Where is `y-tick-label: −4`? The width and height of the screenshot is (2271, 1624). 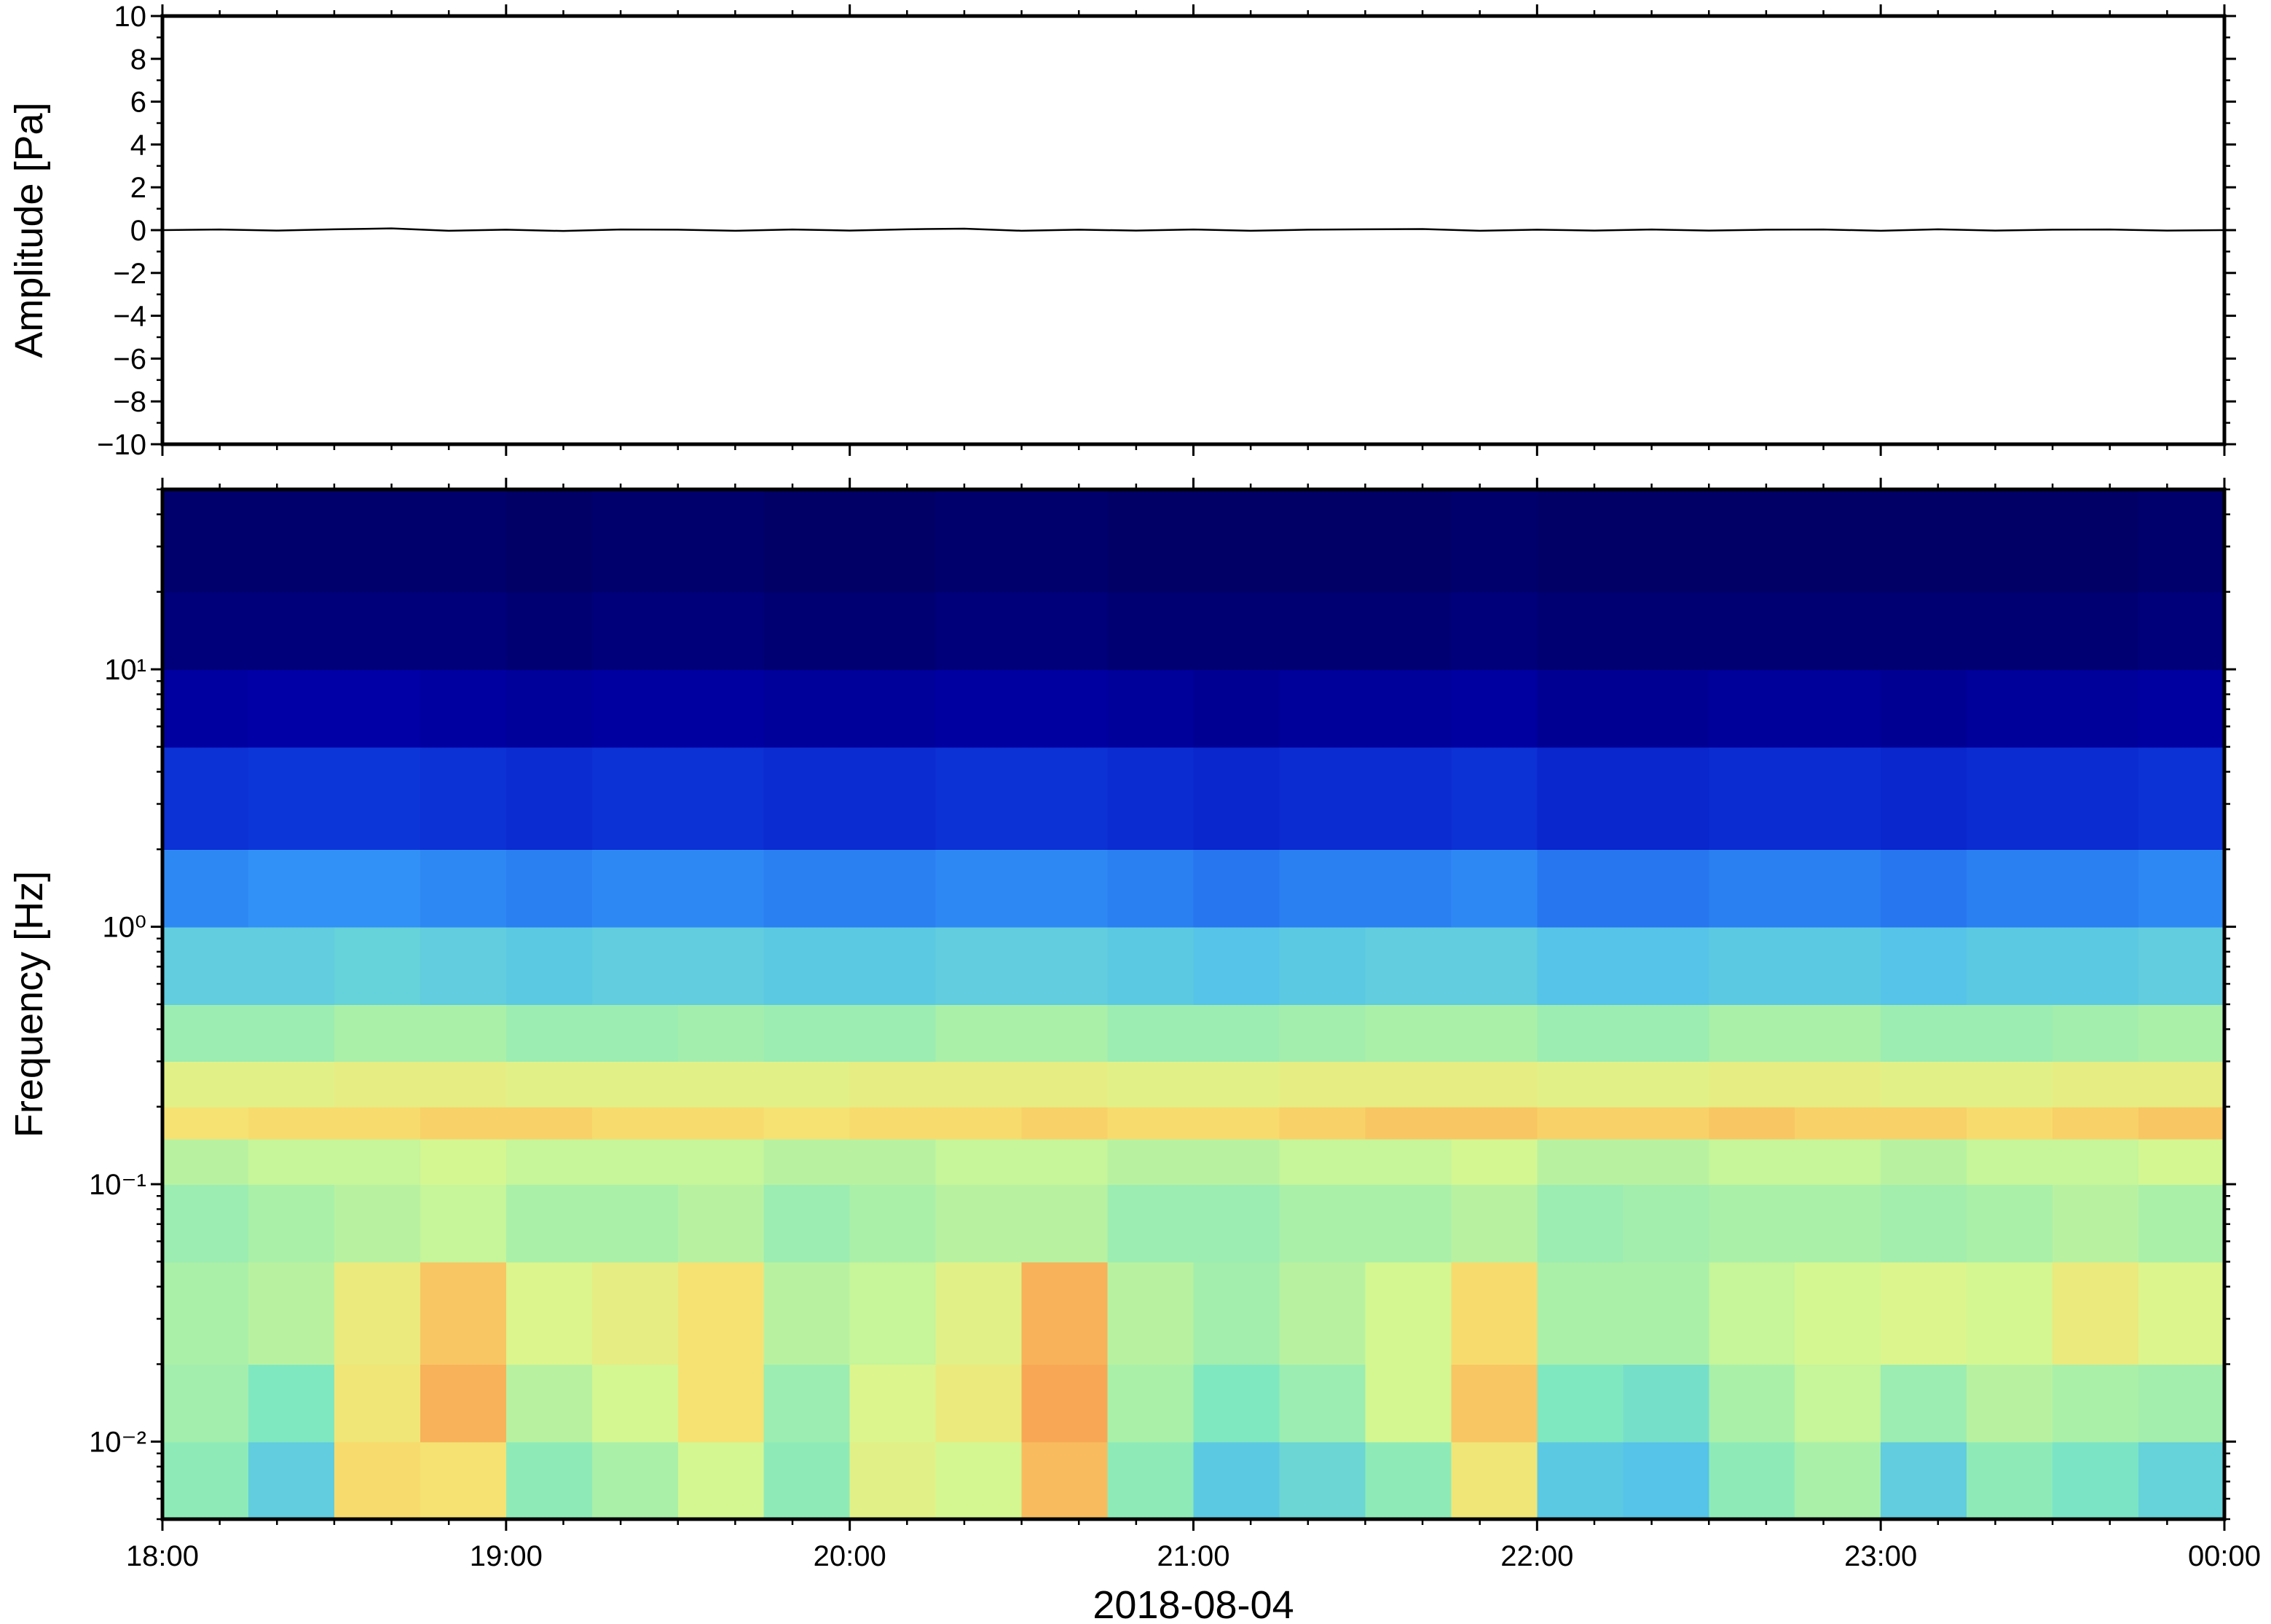 y-tick-label: −4 is located at coordinates (129, 317).